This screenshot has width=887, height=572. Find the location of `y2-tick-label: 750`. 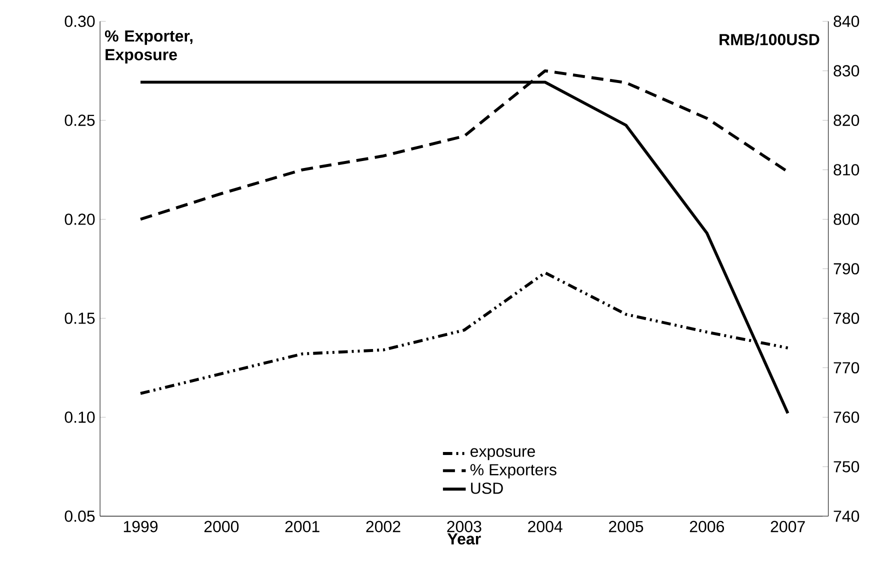

y2-tick-label: 750 is located at coordinates (847, 466).